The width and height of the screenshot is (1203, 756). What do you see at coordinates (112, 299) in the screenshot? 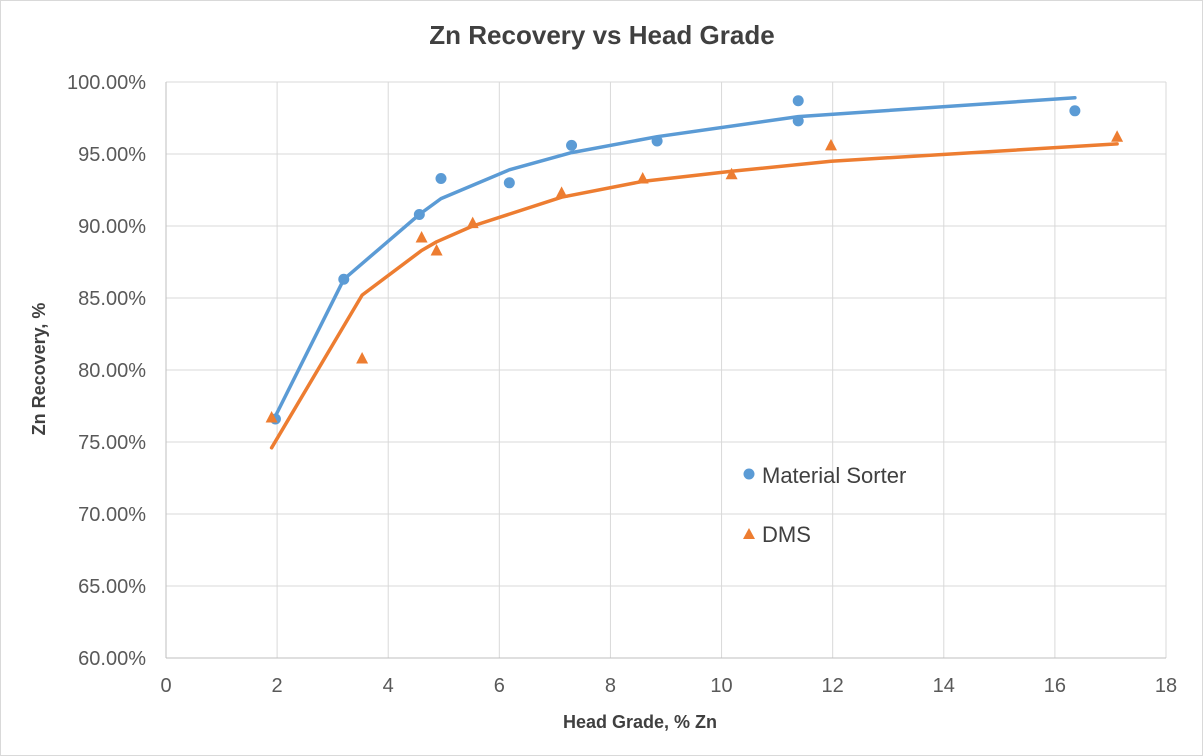
I see `y-tick-label: 85.00%` at bounding box center [112, 299].